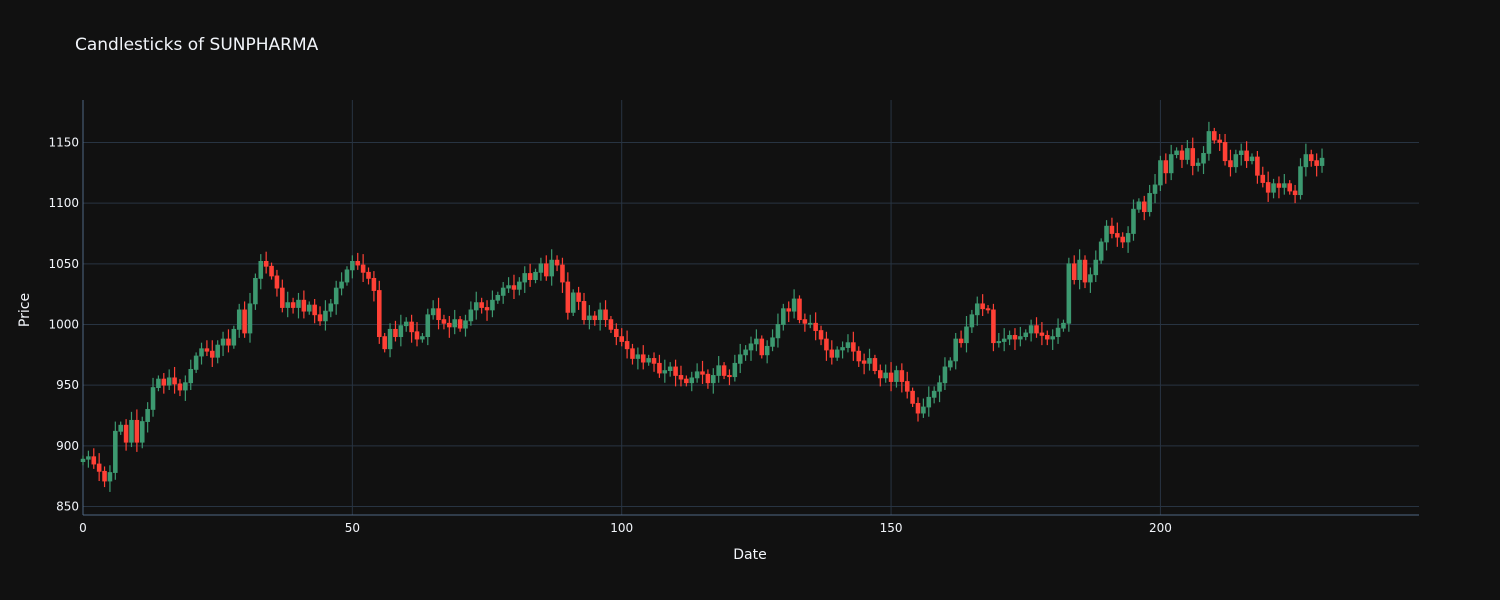  Describe the element at coordinates (63, 203) in the screenshot. I see `y-tick-label: 1100` at that location.